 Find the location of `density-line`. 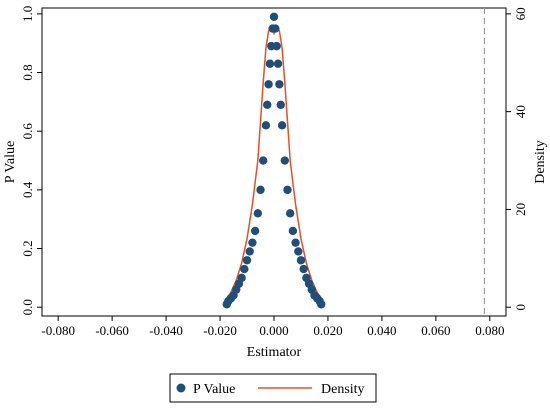

density-line is located at coordinates (274, 162).